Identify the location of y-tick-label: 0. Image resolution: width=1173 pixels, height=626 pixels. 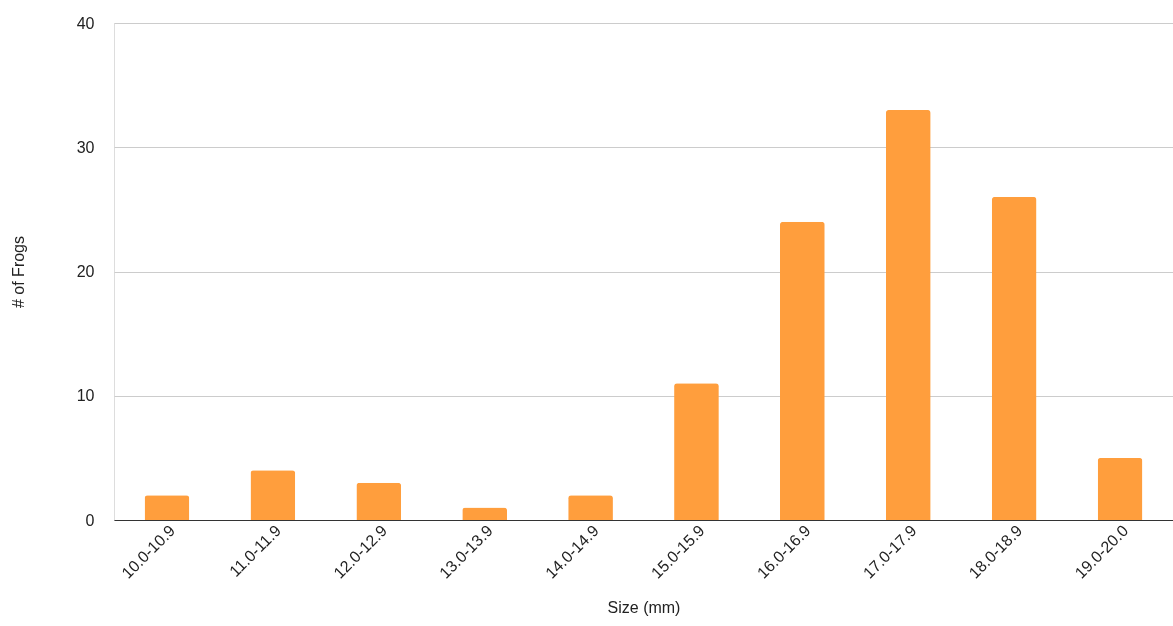
(90, 520).